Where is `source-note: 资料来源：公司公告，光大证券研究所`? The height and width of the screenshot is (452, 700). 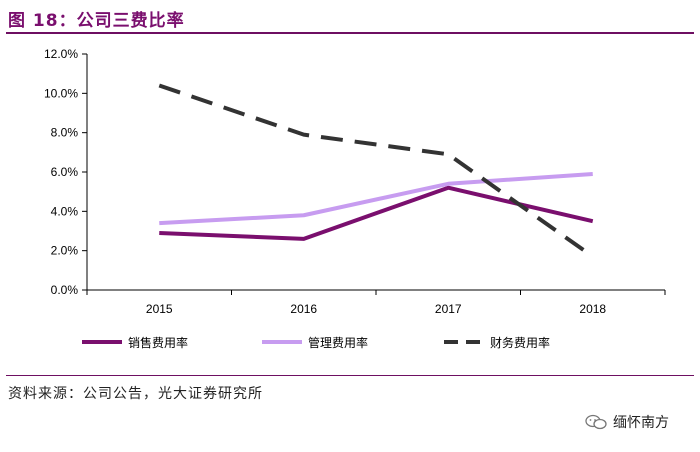 source-note: 资料来源：公司公告，光大证券研究所 is located at coordinates (135, 394).